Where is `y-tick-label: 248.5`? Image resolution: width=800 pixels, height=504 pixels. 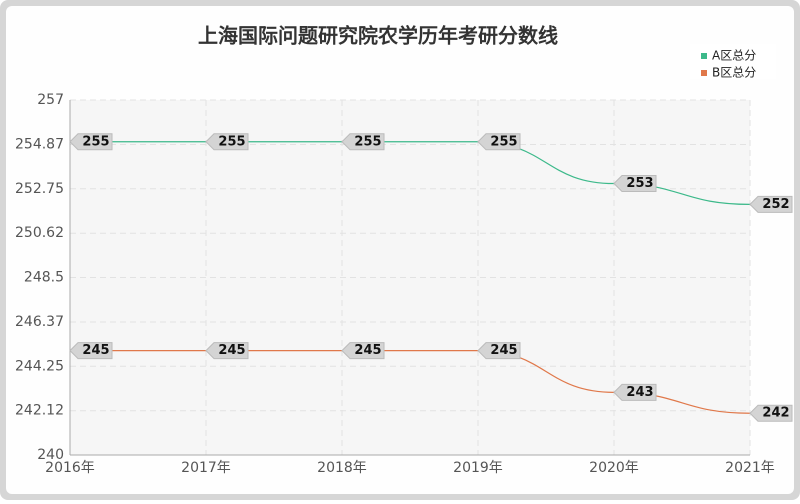 y-tick-label: 248.5 is located at coordinates (44, 278).